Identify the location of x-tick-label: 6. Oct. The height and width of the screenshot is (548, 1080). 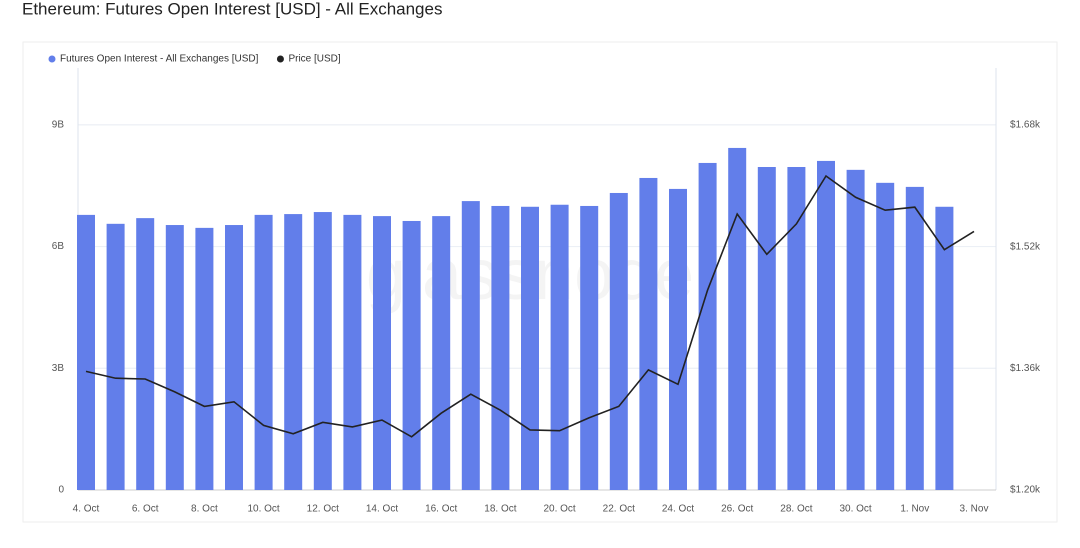
(145, 509).